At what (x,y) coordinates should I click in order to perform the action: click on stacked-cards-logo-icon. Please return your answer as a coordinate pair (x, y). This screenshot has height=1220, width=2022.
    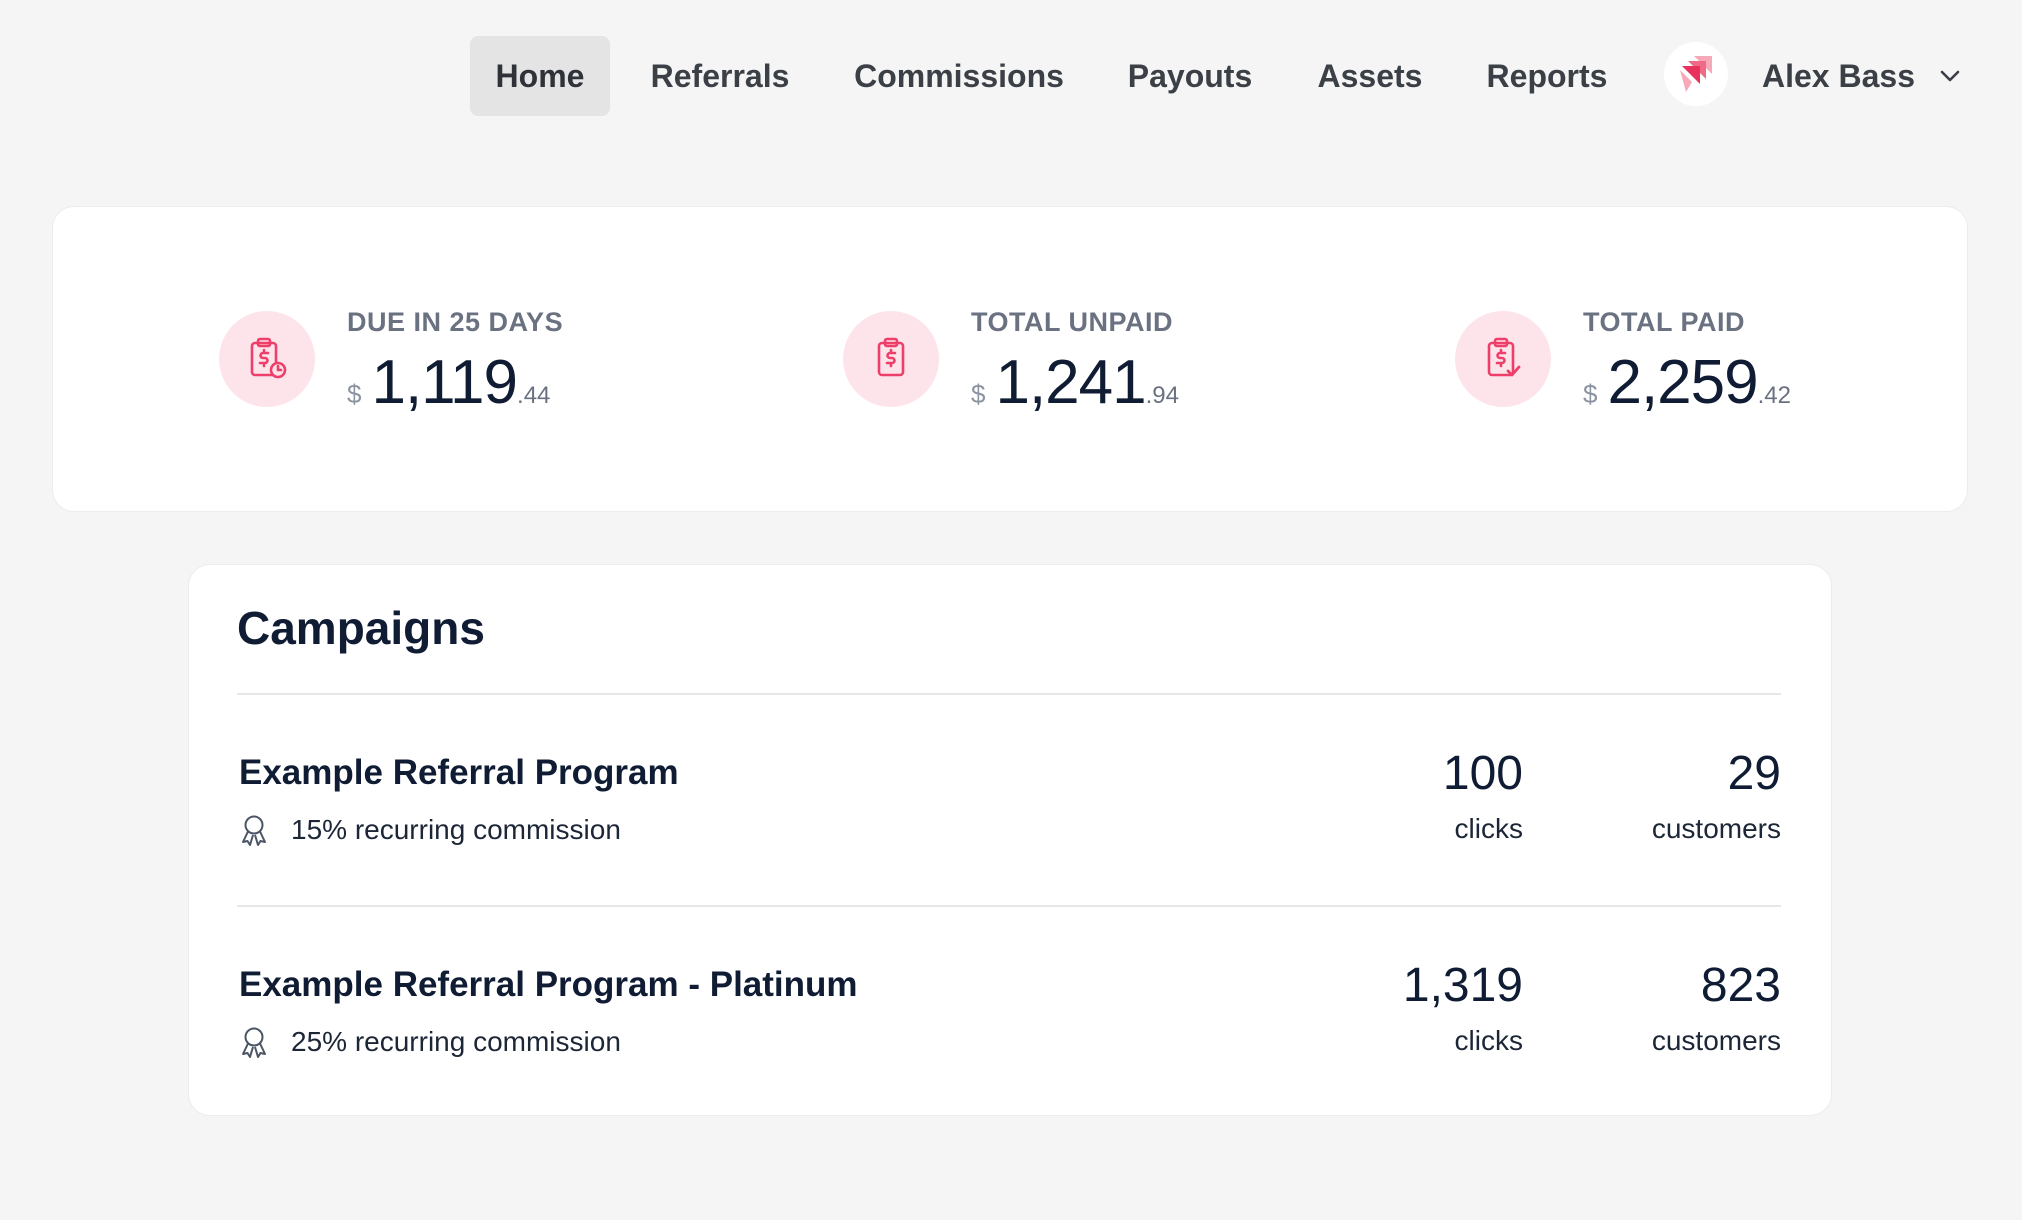
    Looking at the image, I should click on (1696, 74).